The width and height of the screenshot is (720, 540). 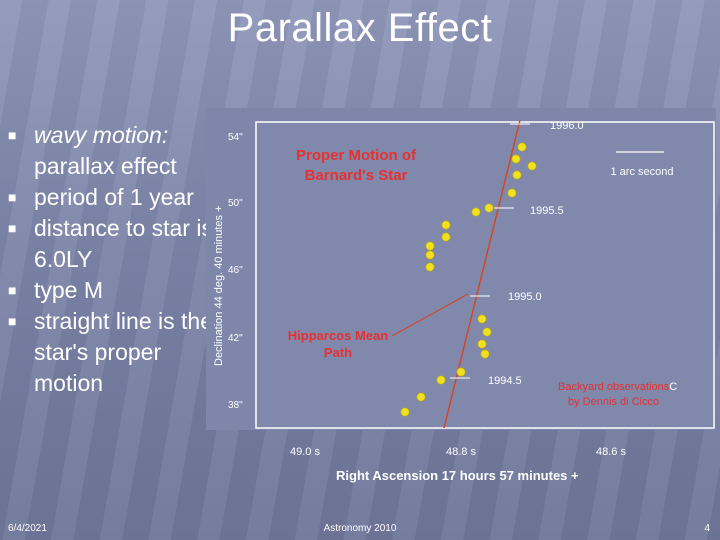 I want to click on slide-title: Parallax Effect, so click(x=360, y=28).